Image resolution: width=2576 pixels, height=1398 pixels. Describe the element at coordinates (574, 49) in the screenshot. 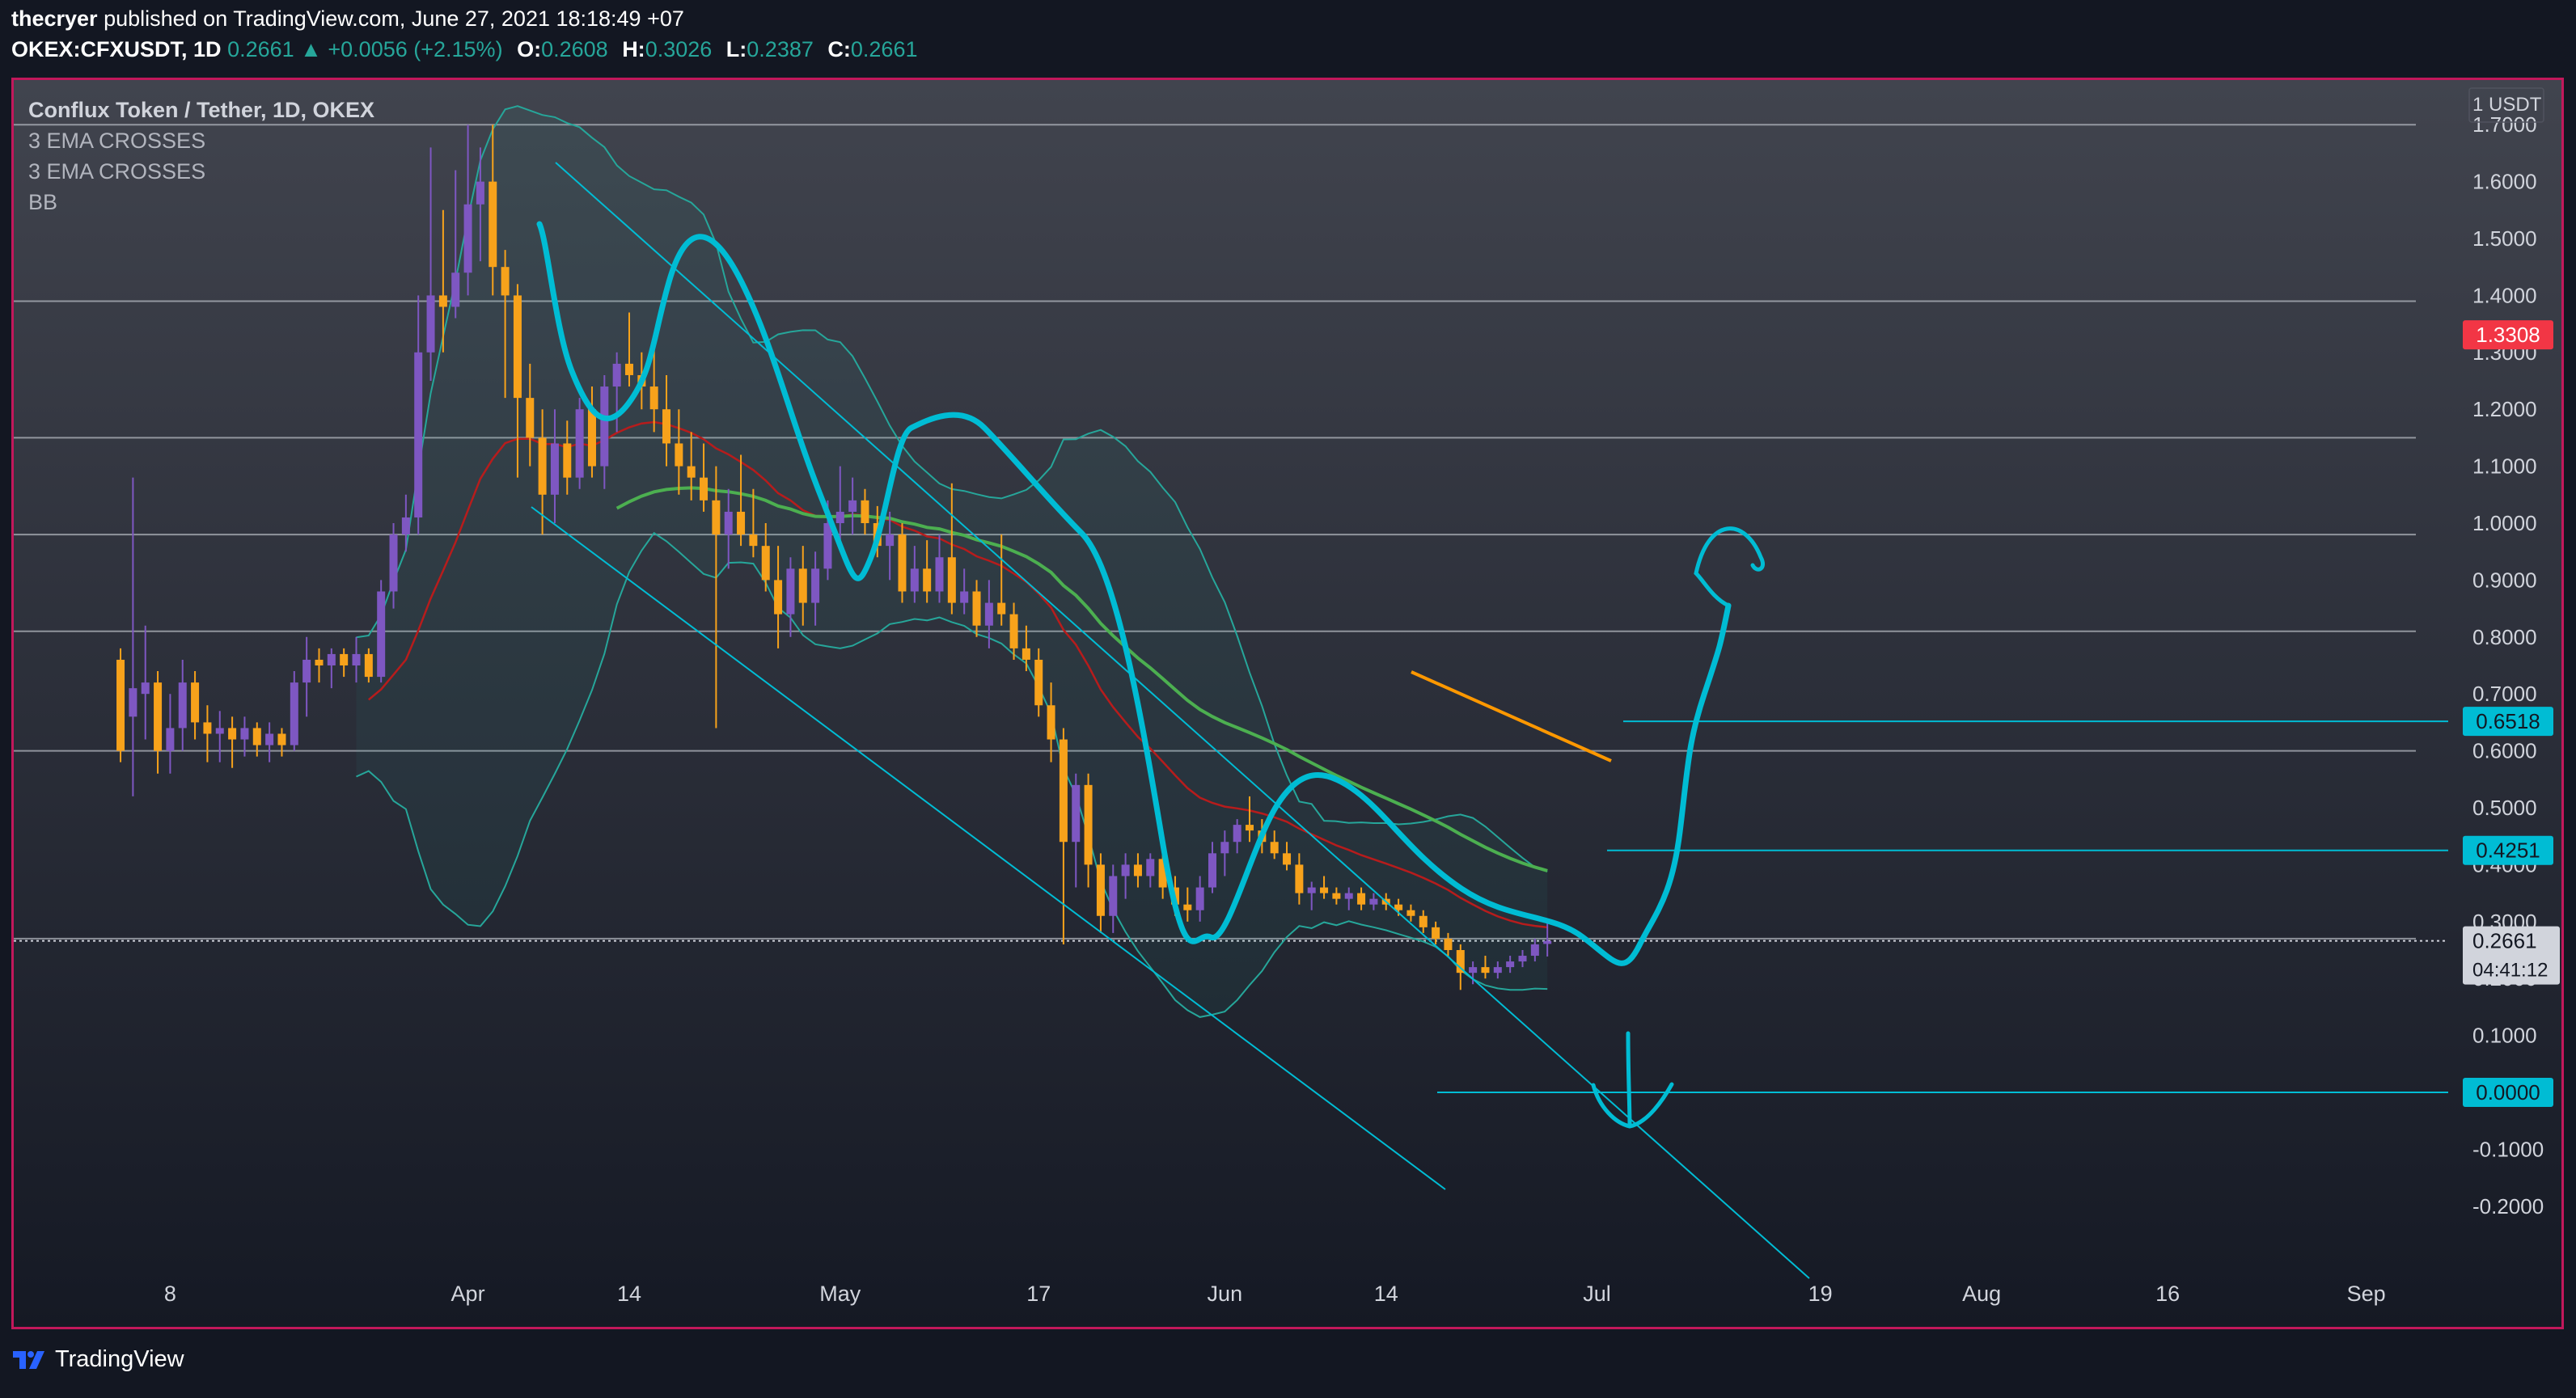

I see `open-value: 0.2608` at that location.